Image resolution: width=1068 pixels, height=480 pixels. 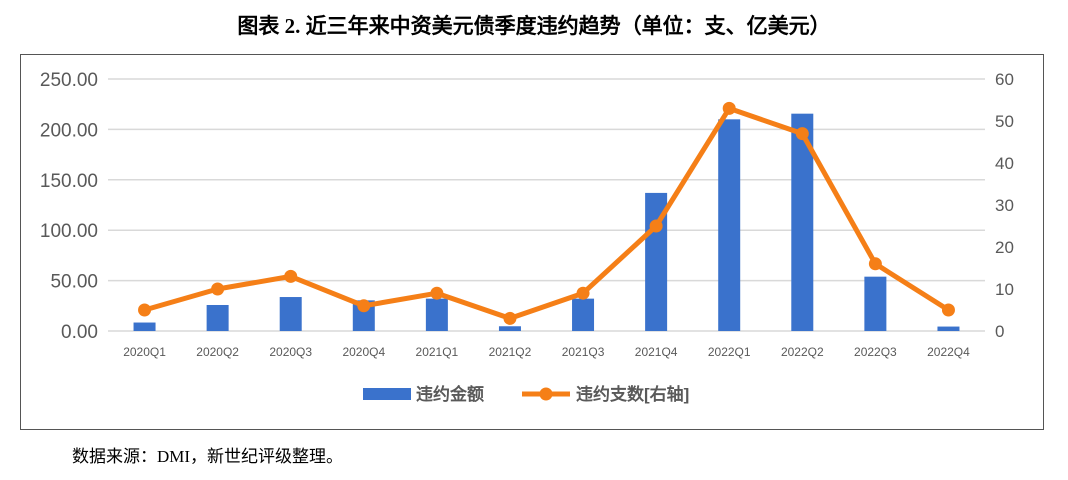 What do you see at coordinates (948, 352) in the screenshot?
I see `x-tick-label: 2022Q4` at bounding box center [948, 352].